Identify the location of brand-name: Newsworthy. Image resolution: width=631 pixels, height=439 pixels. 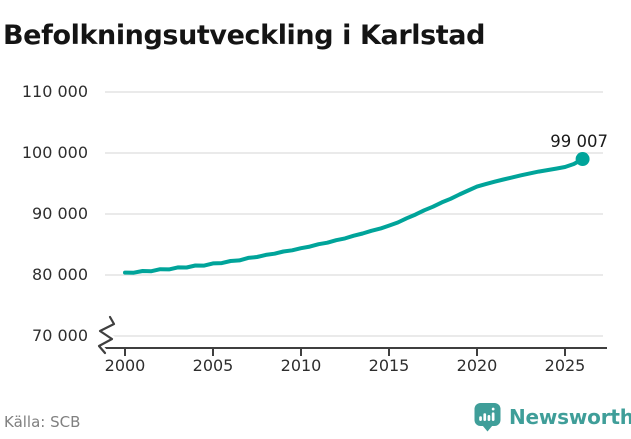
(570, 417).